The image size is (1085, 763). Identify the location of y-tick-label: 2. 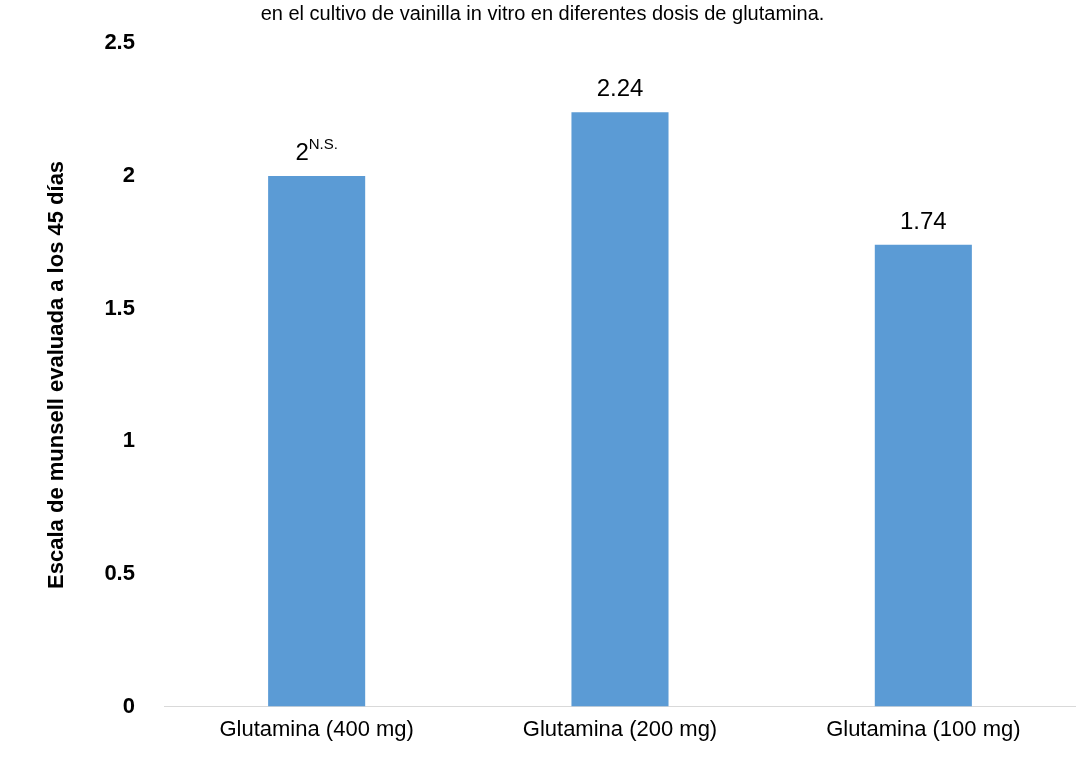
(128, 174).